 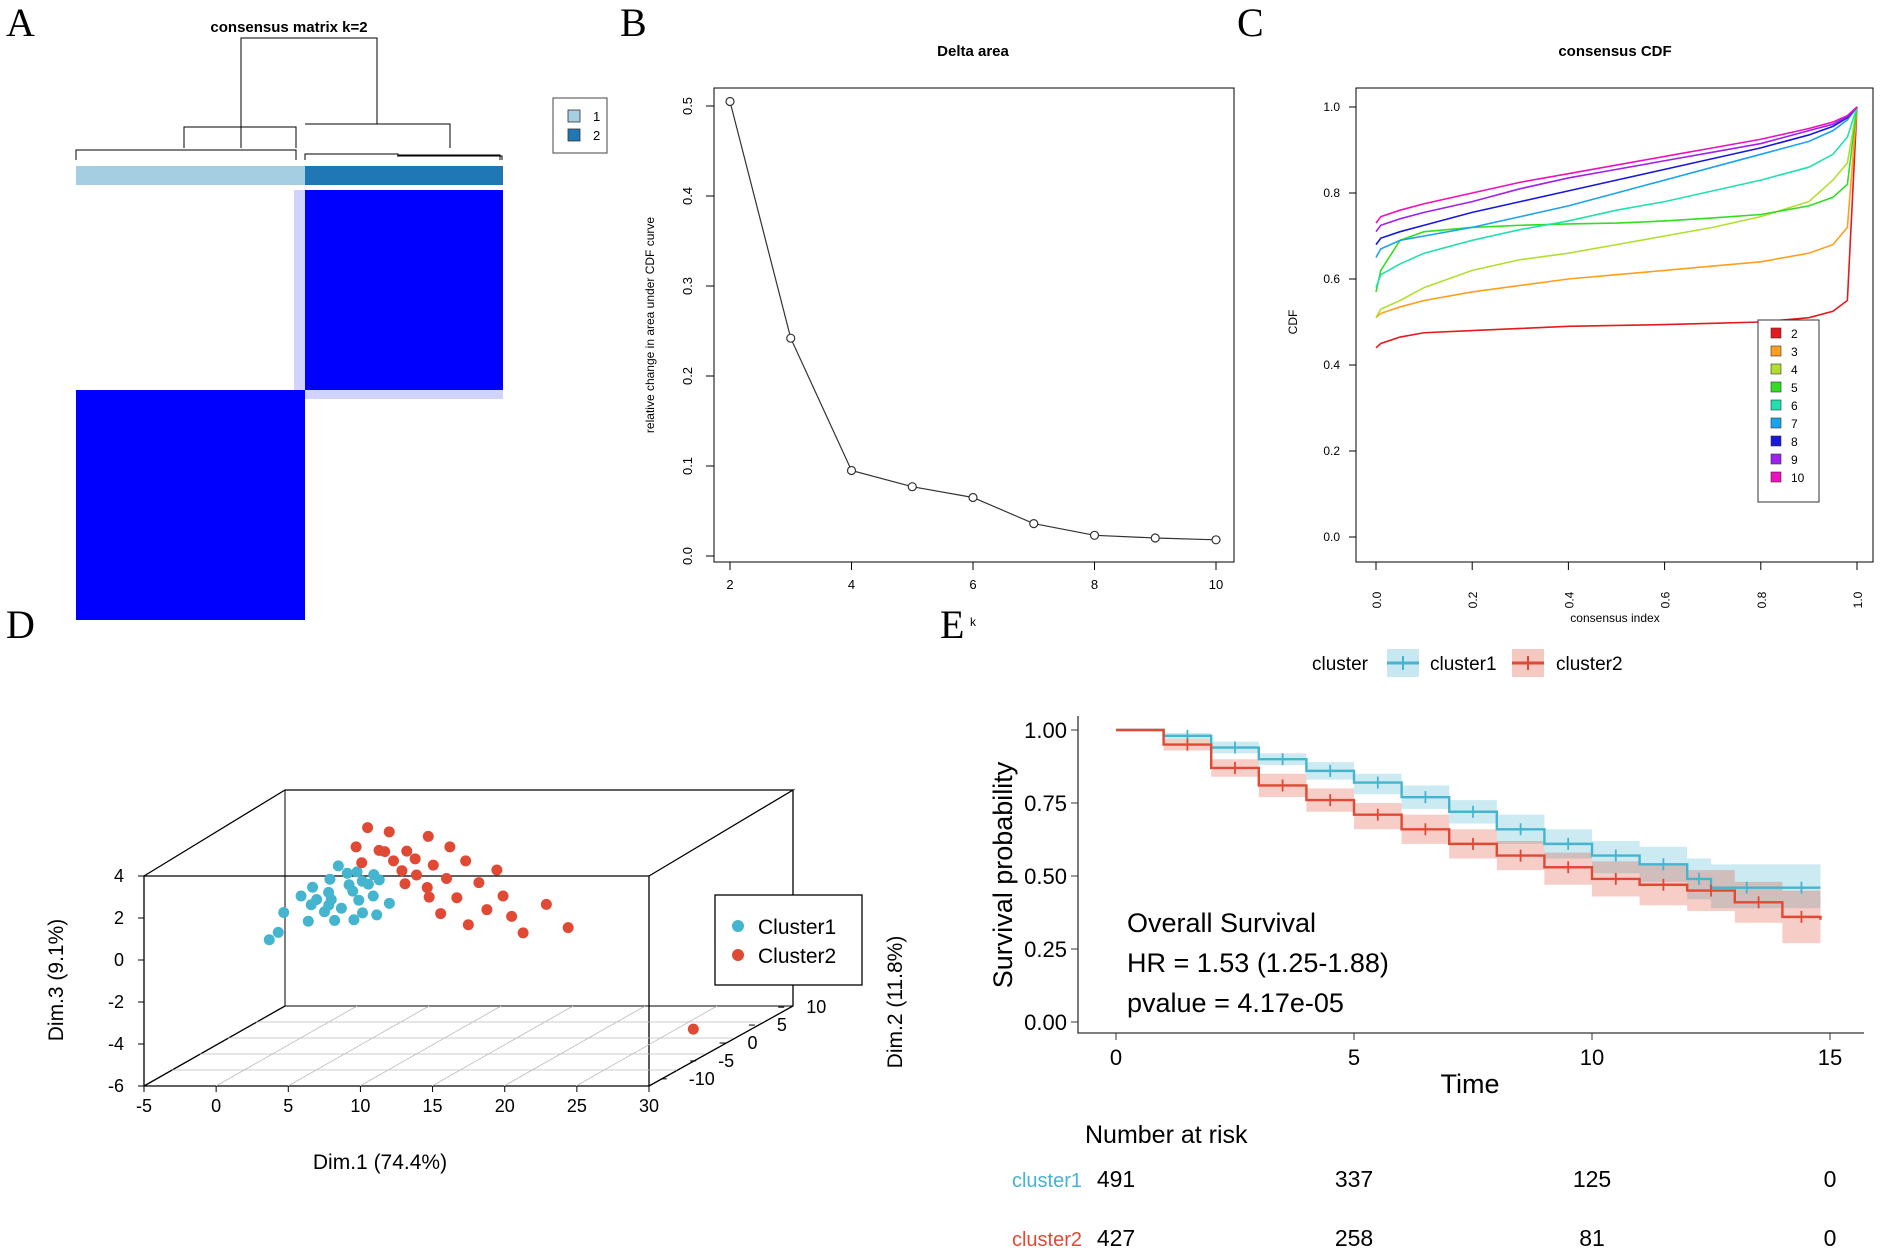 I want to click on panel-b-xtick-label-4: 10, so click(x=1216, y=584).